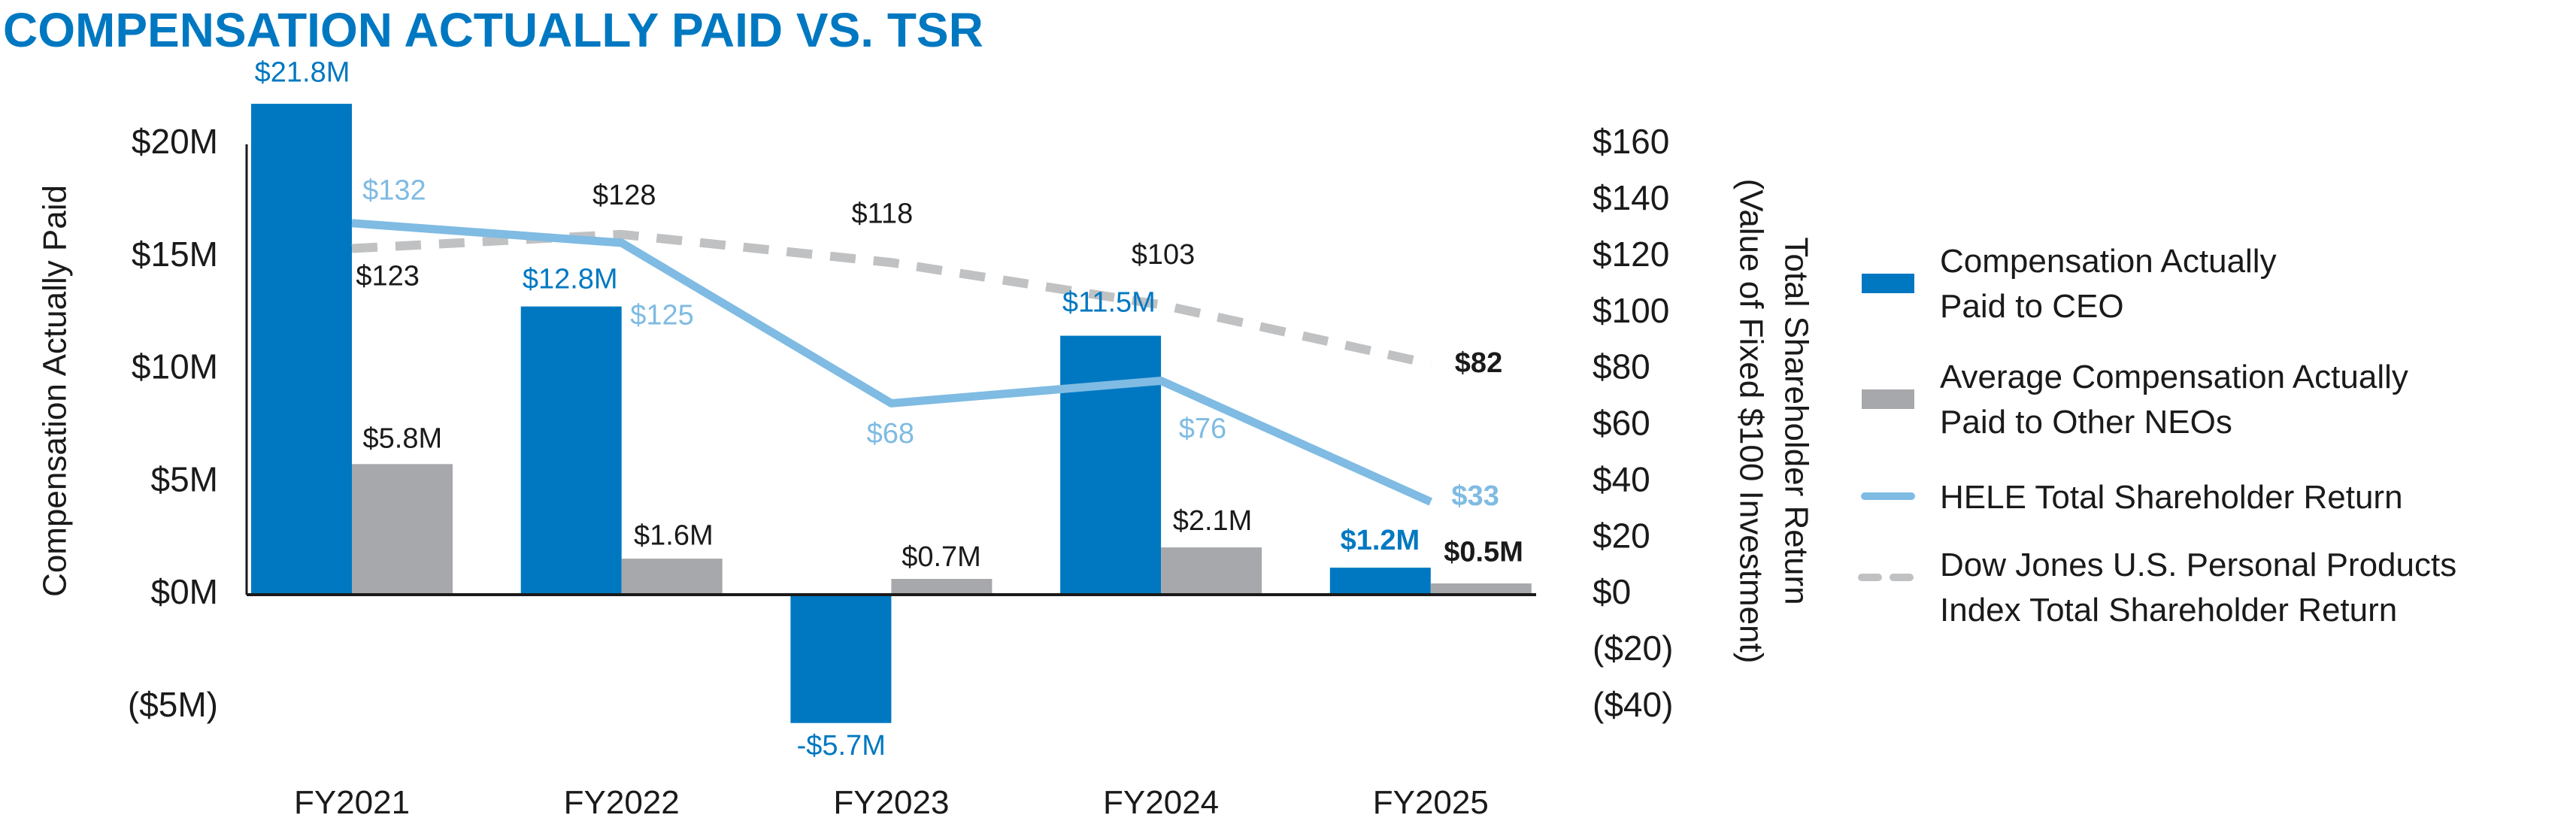 This screenshot has height=833, width=2576. Describe the element at coordinates (891, 298) in the screenshot. I see `dj-index-tsr-line` at that location.